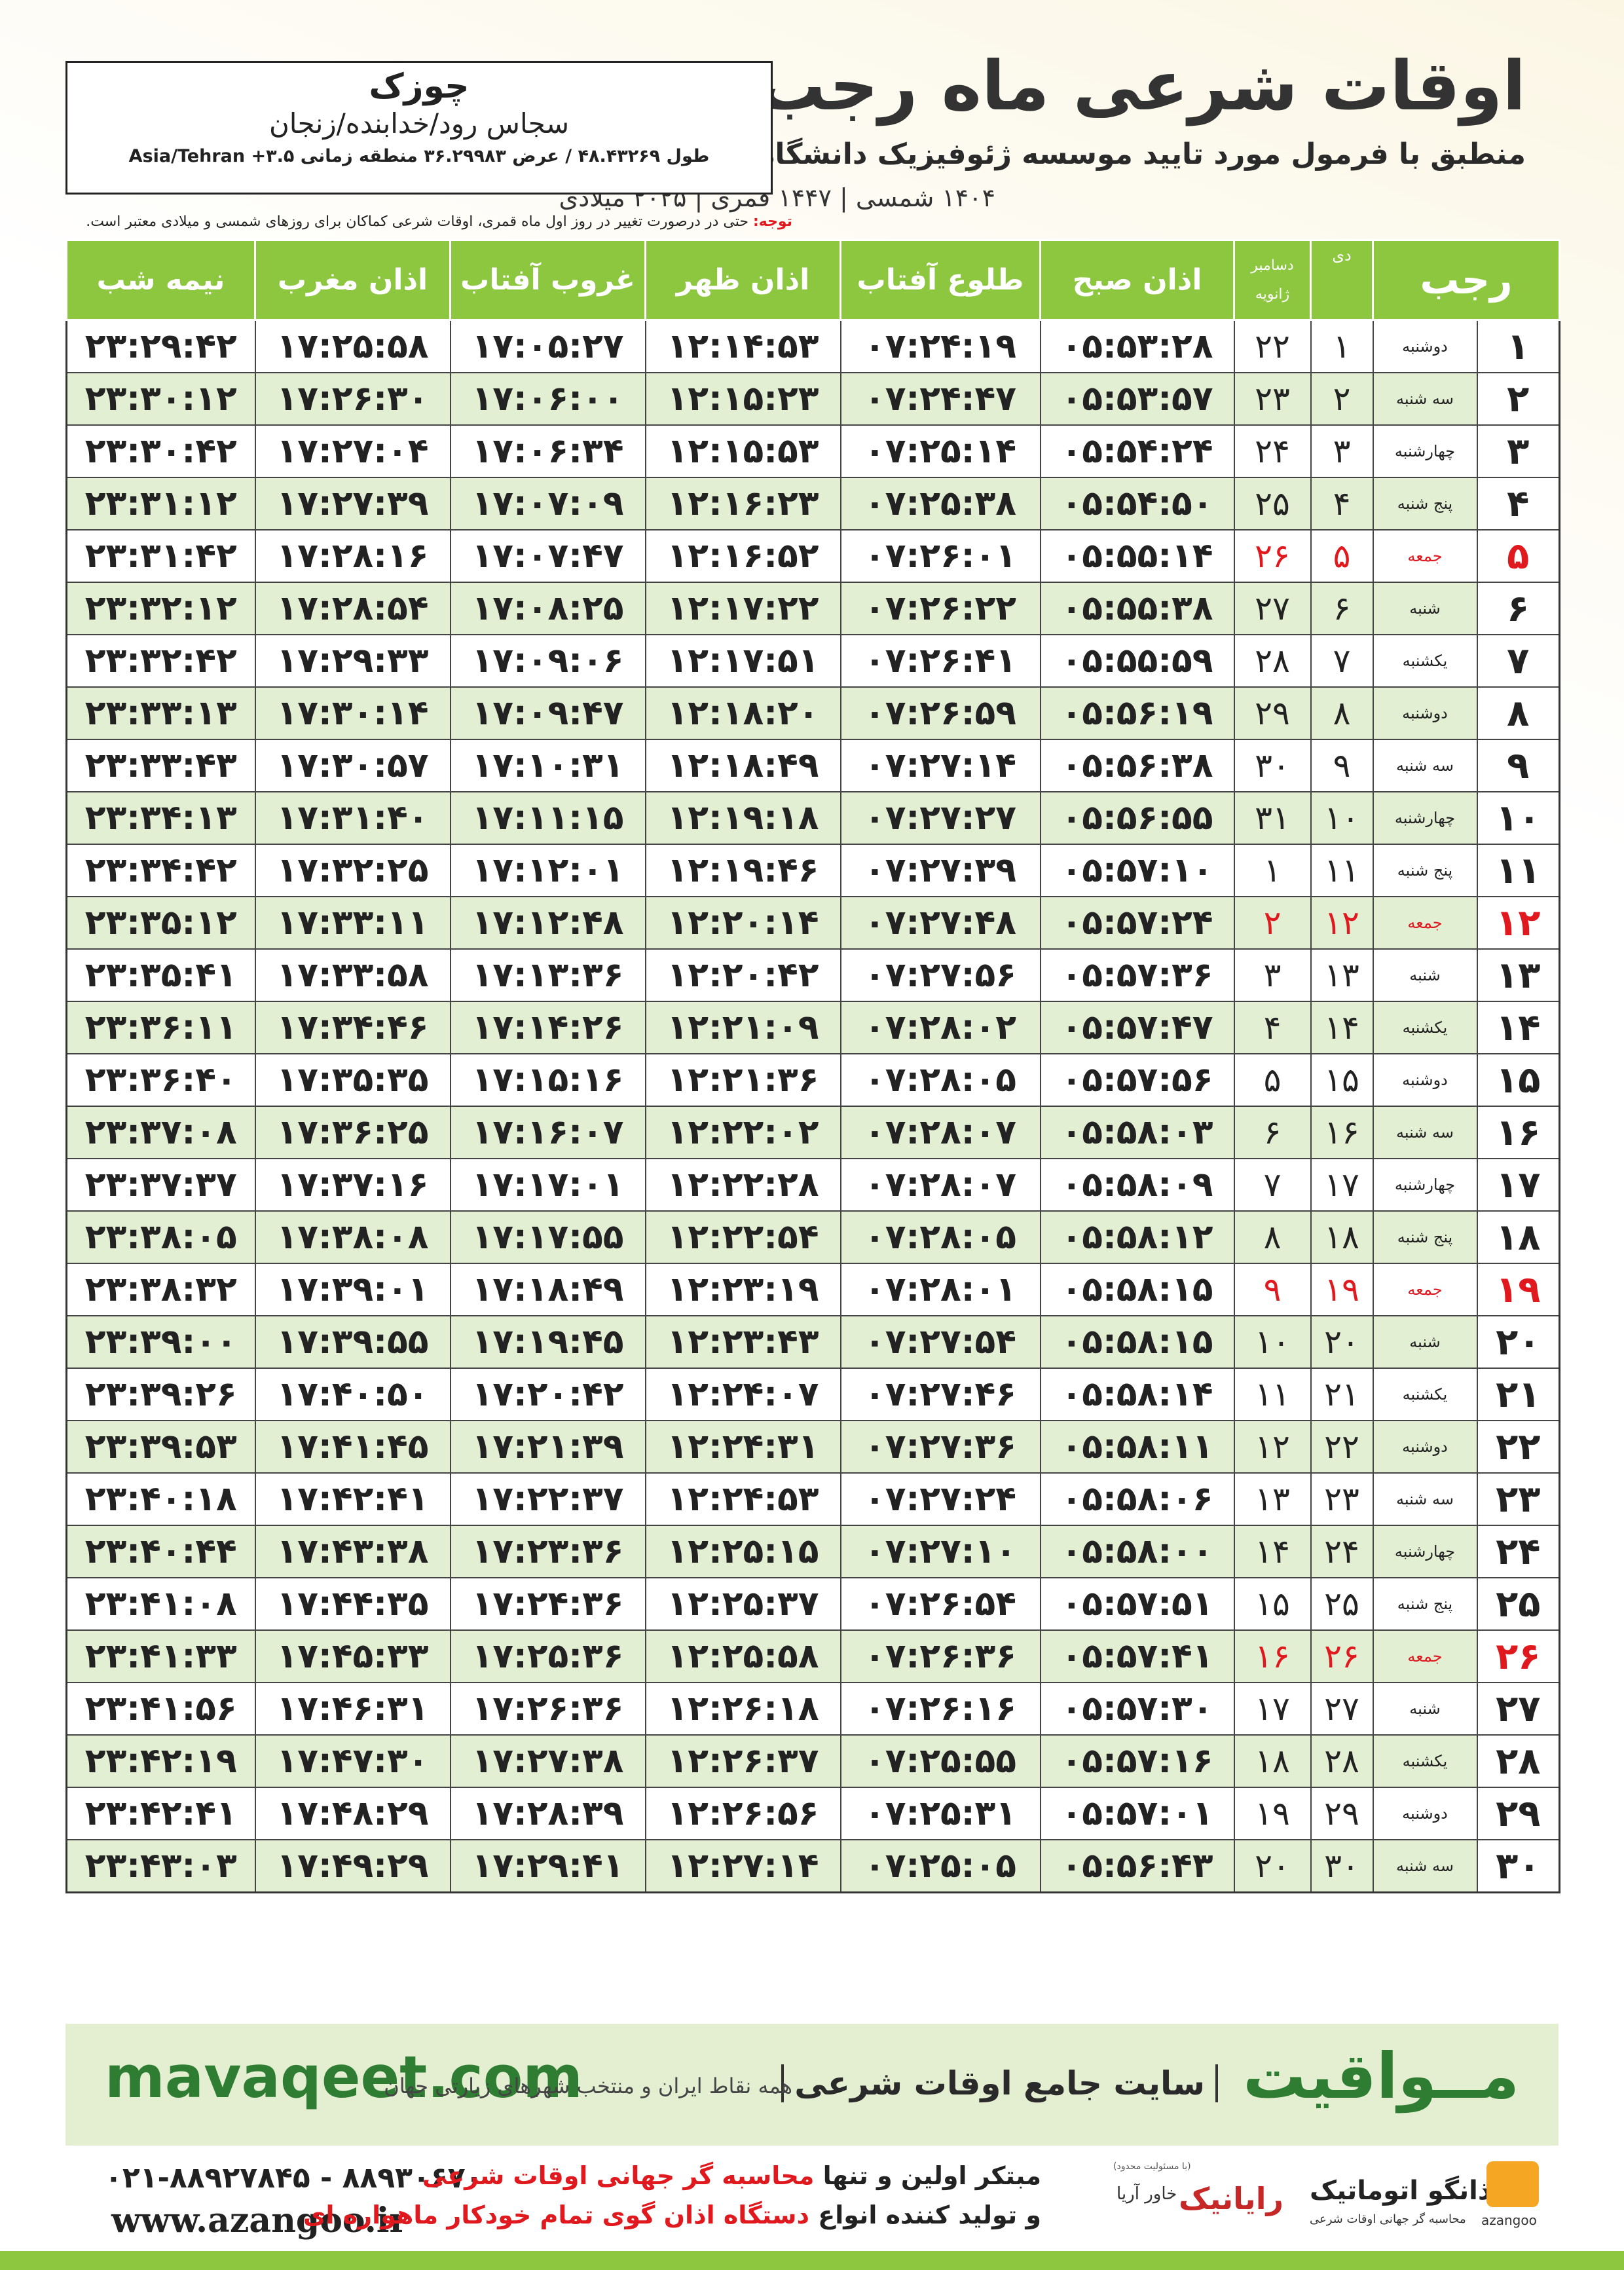  I want to click on cell: ۱۲:۲۴:۳۱, so click(742, 1447).